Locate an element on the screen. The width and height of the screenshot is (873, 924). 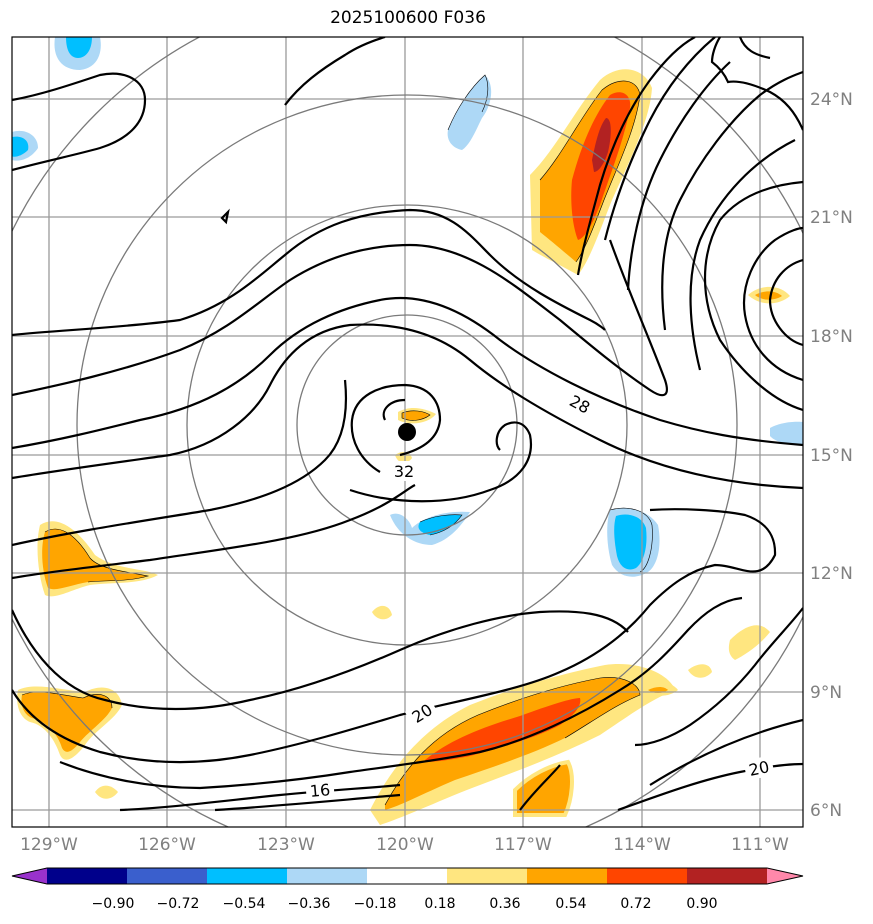
lat-label: 21°N is located at coordinates (831, 218).